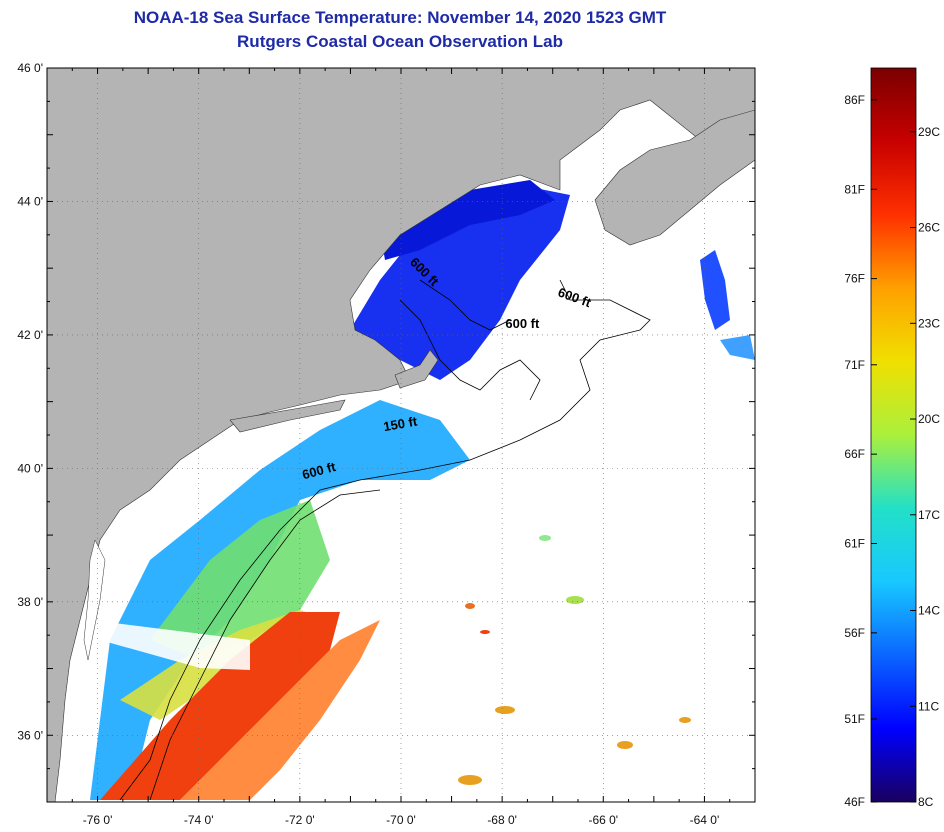 This screenshot has width=944, height=832. I want to click on colorbar-label-c: 26C, so click(929, 228).